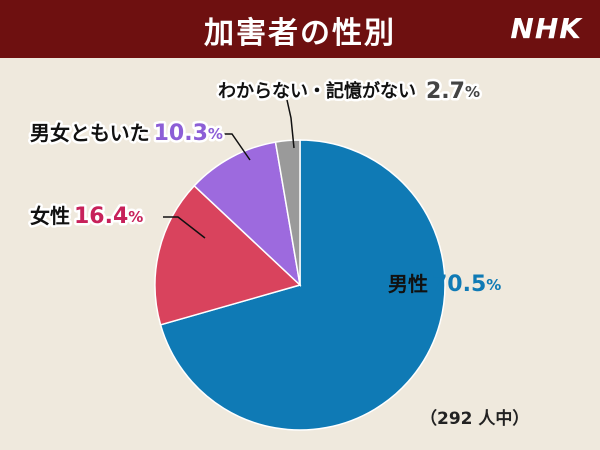 The image size is (600, 450). Describe the element at coordinates (317, 91) in the screenshot. I see `slice-name-3: わからない・記憶がない` at that location.